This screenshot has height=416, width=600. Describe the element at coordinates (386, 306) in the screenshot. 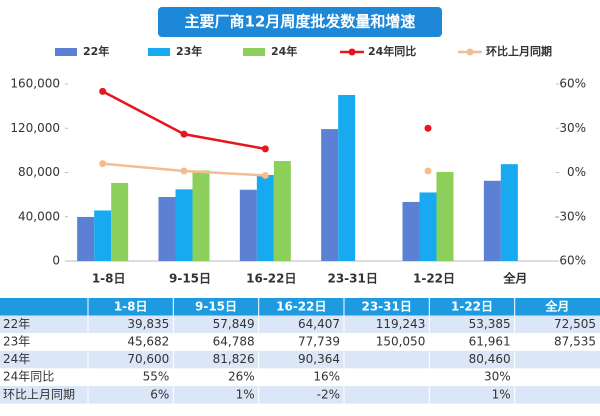

I see `table-header: 23-31日` at that location.